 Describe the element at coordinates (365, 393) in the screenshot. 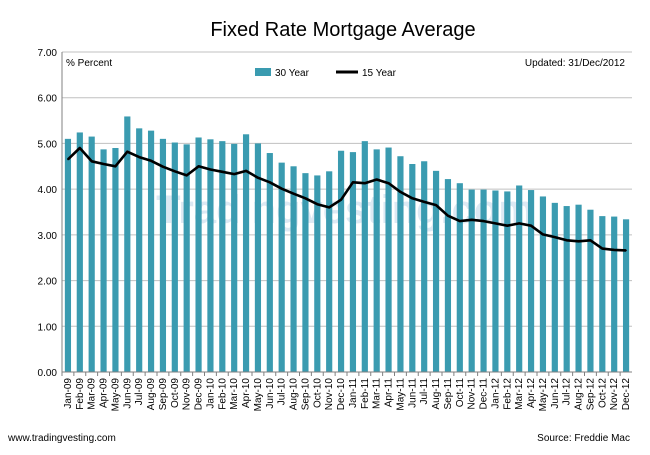

I see `x-tick-label: Feb-11` at that location.